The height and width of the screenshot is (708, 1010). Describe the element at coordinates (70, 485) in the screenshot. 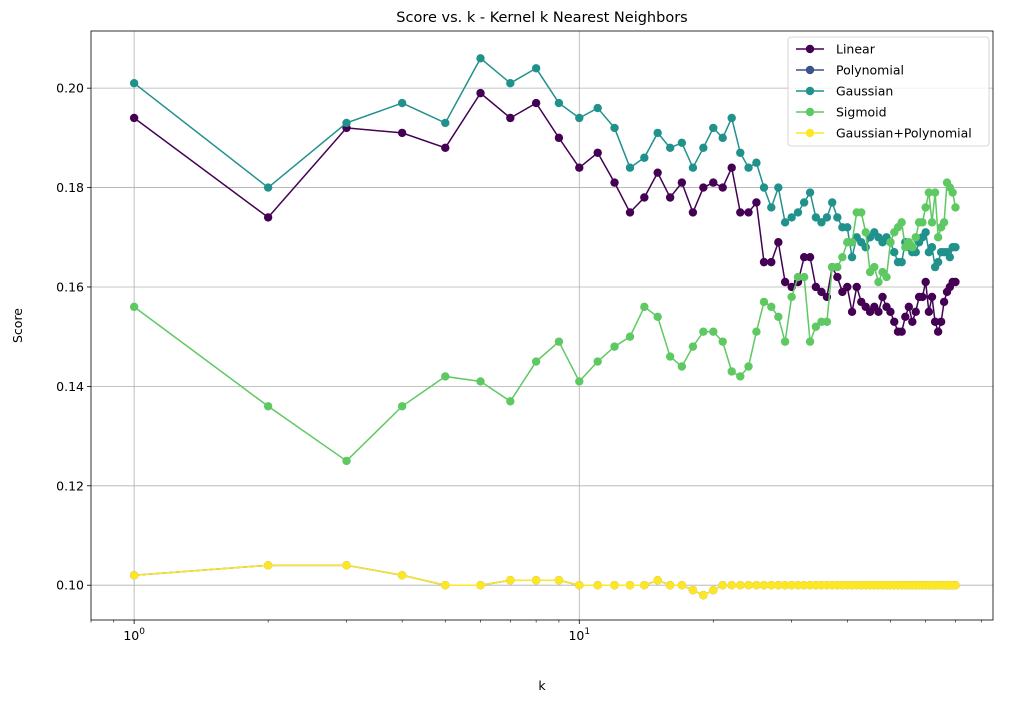

I see `y-tick-label: 0.12` at that location.